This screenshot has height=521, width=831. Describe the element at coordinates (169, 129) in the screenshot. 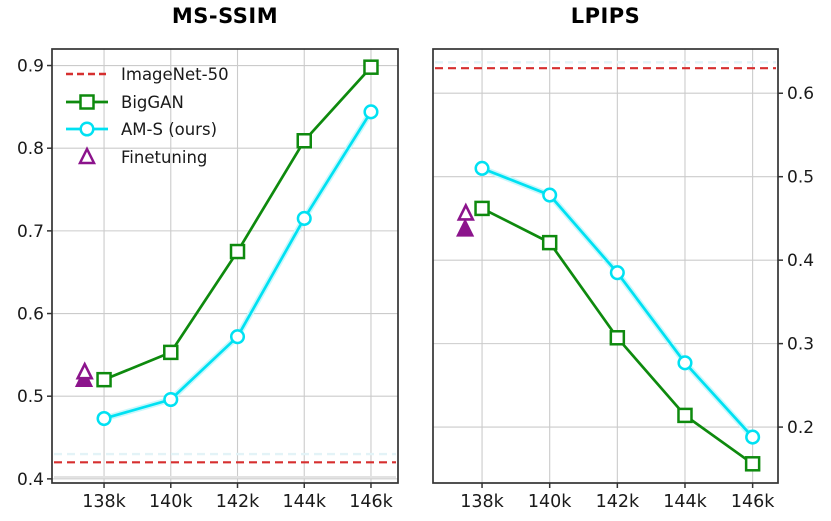

I see `legend-label: AM-S (ours)` at that location.